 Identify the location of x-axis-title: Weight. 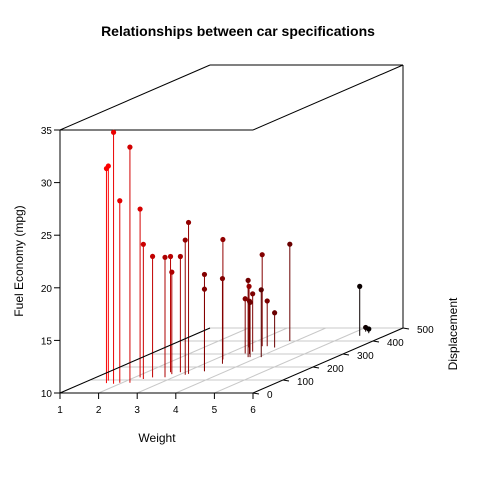
(157, 438).